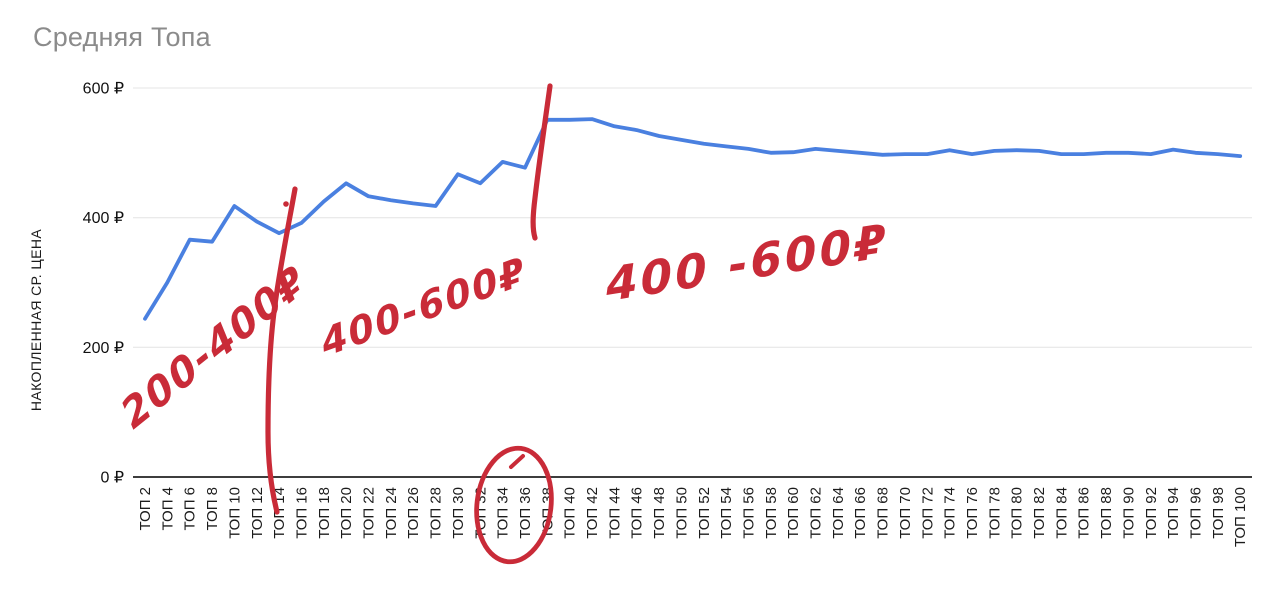 This screenshot has height=590, width=1280. I want to click on annotation-text-400-600-right: 400 -600₽, so click(747, 263).